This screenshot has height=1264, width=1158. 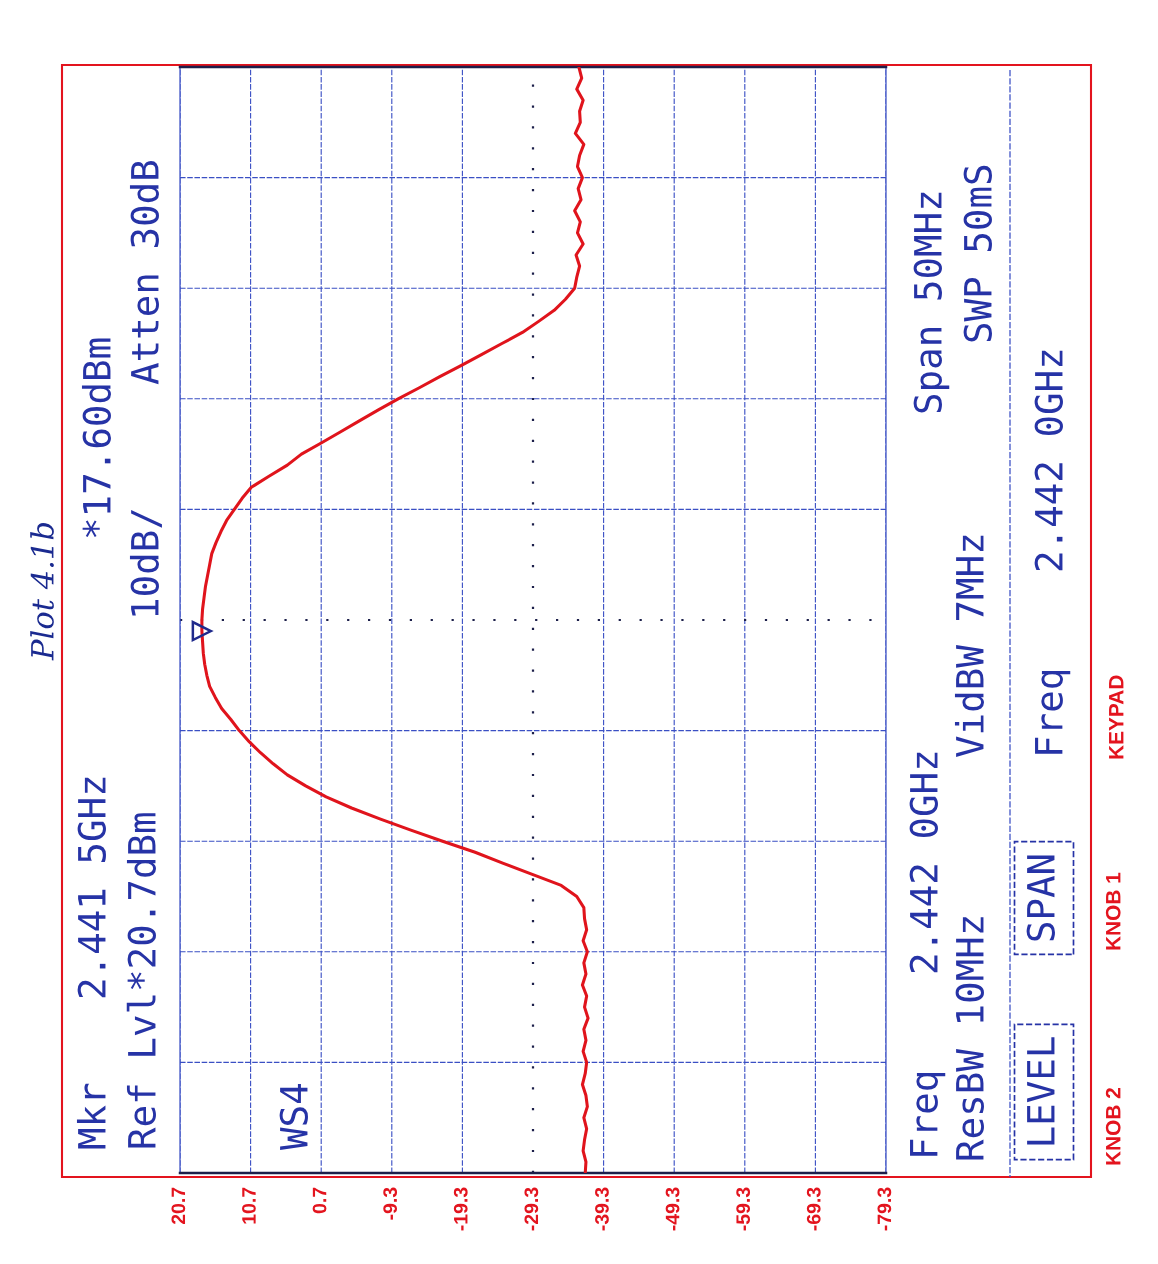 What do you see at coordinates (144, 272) in the screenshot?
I see `text: Atten 30dB` at bounding box center [144, 272].